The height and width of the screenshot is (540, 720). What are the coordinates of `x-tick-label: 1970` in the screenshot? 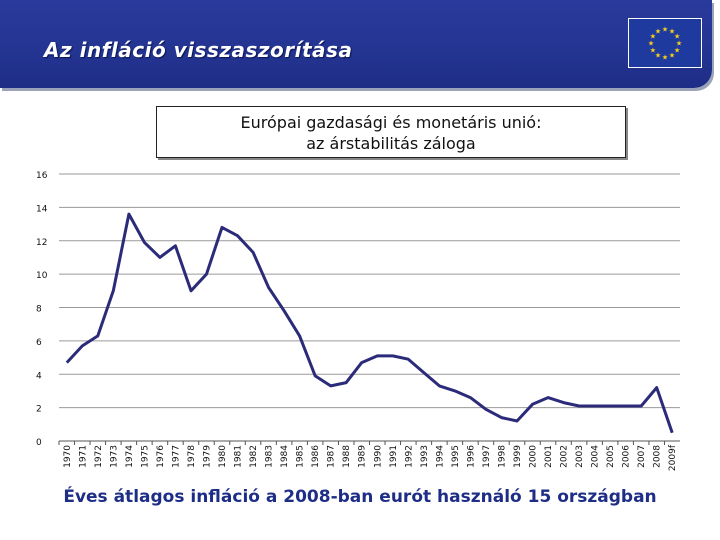 It's located at (68, 456).